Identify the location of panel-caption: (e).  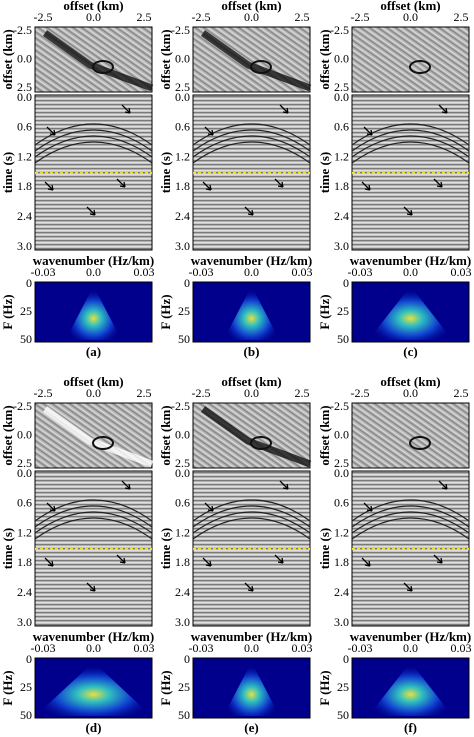
(251, 727).